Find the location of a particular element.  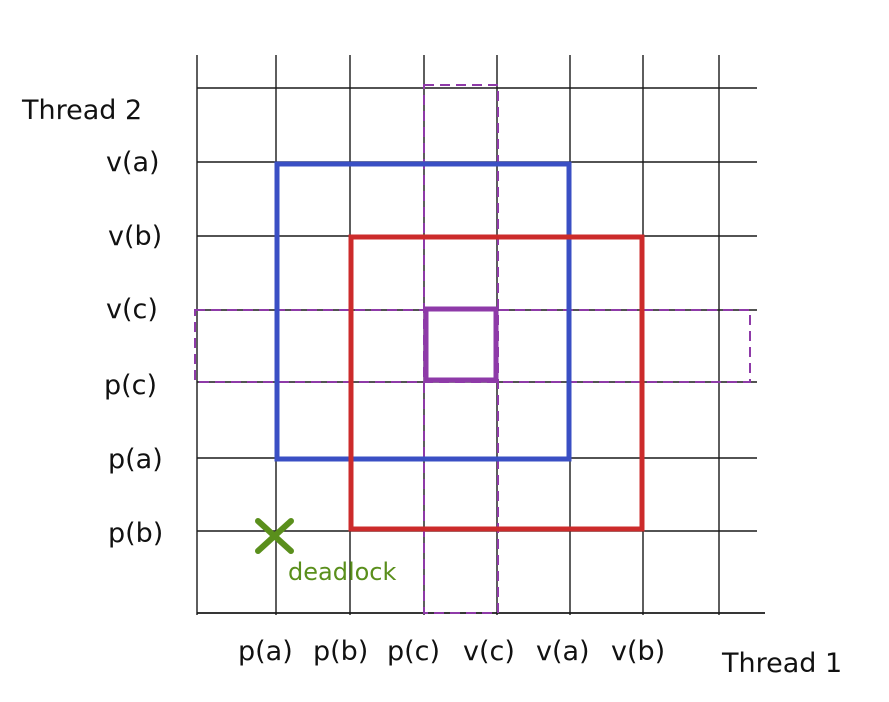

y-tick-label: p(c) is located at coordinates (130, 385).